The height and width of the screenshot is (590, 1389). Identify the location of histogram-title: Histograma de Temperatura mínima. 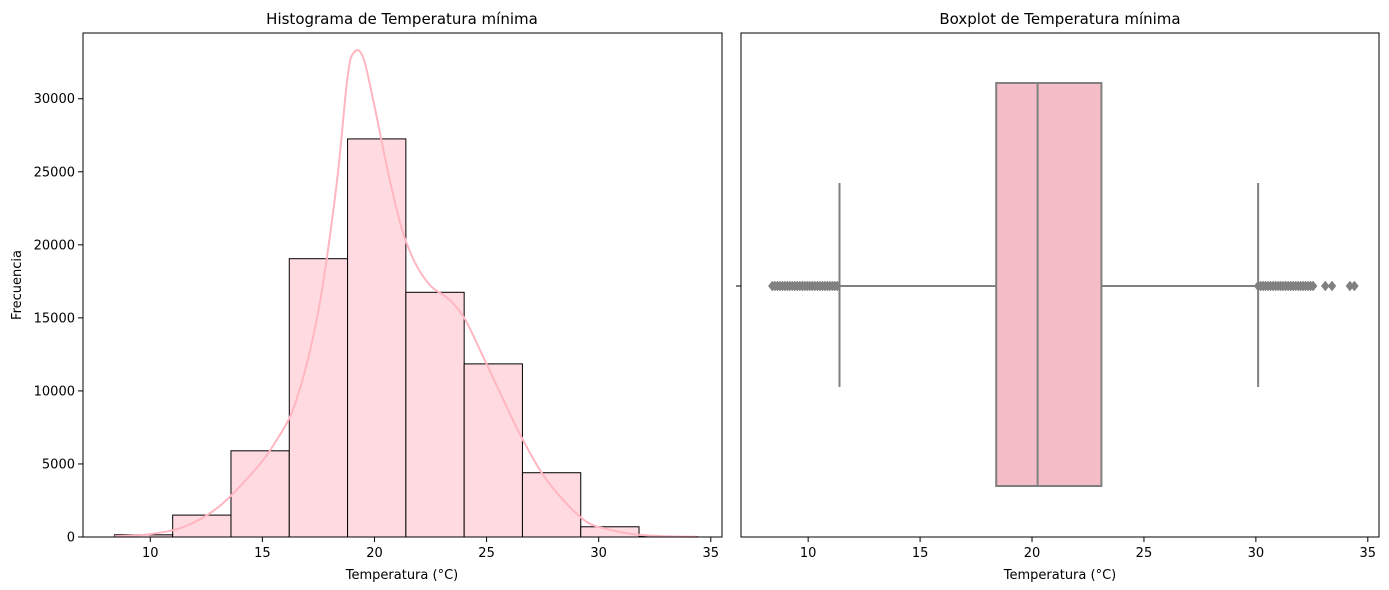
(402, 19).